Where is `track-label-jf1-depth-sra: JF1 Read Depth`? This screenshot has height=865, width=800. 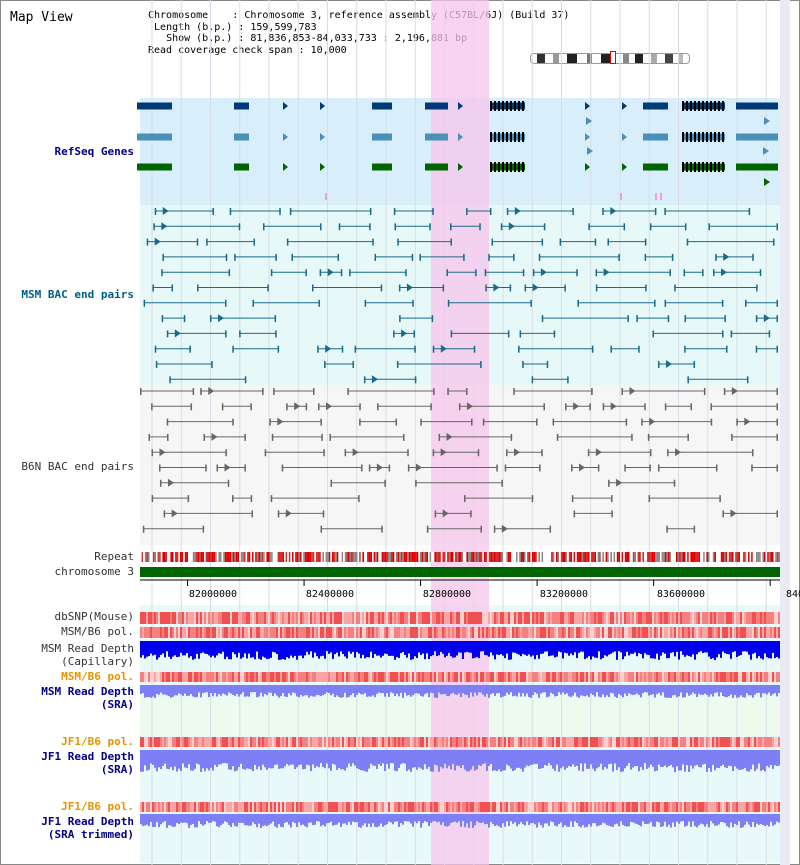 track-label-jf1-depth-sra: JF1 Read Depth is located at coordinates (87, 756).